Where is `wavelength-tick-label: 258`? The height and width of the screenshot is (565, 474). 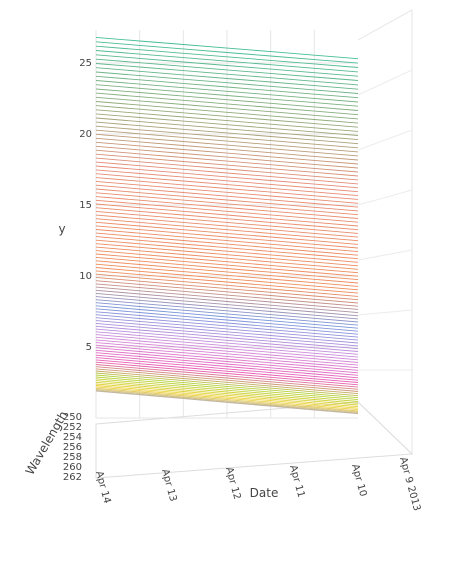
wavelength-tick-label: 258 is located at coordinates (72, 457).